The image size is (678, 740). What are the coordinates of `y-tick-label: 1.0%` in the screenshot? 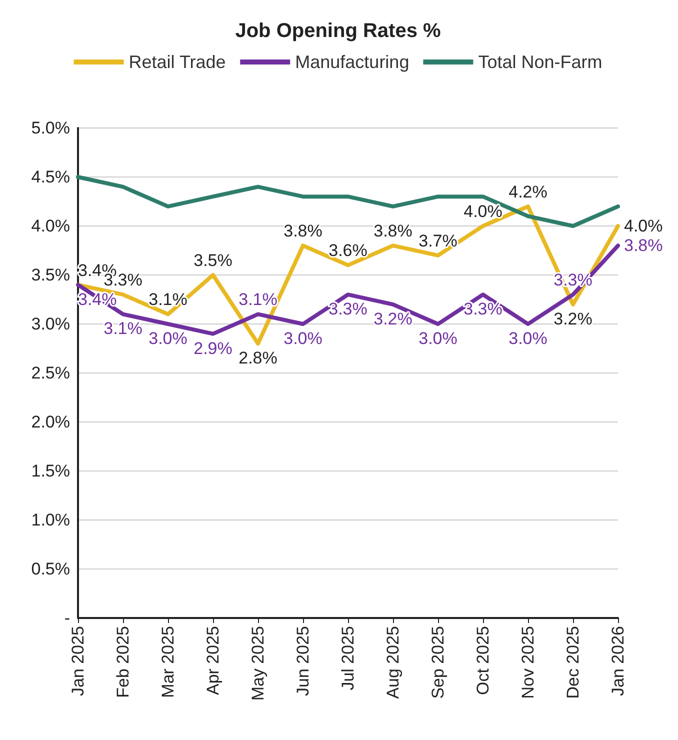 It's located at (50, 520).